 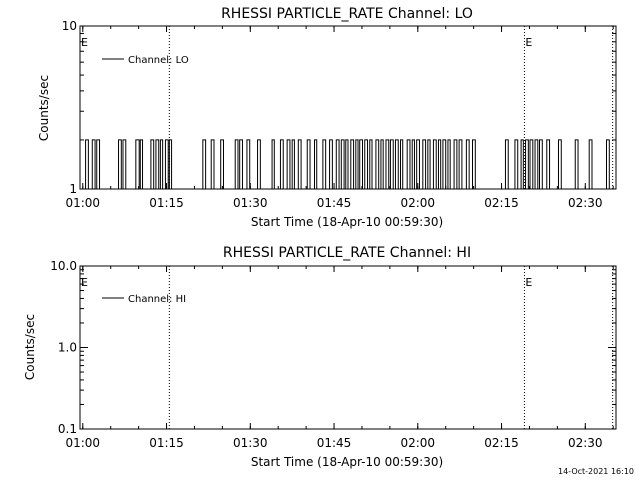 I want to click on x-tick-label-lo: 01:30, so click(x=250, y=203).